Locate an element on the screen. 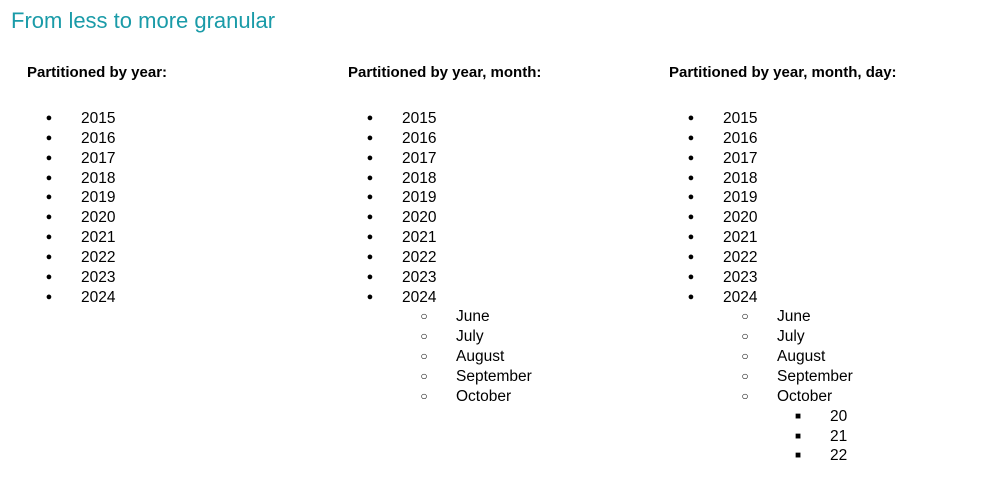 The width and height of the screenshot is (1005, 488). list-item-year: ● 2017 is located at coordinates (187, 159).